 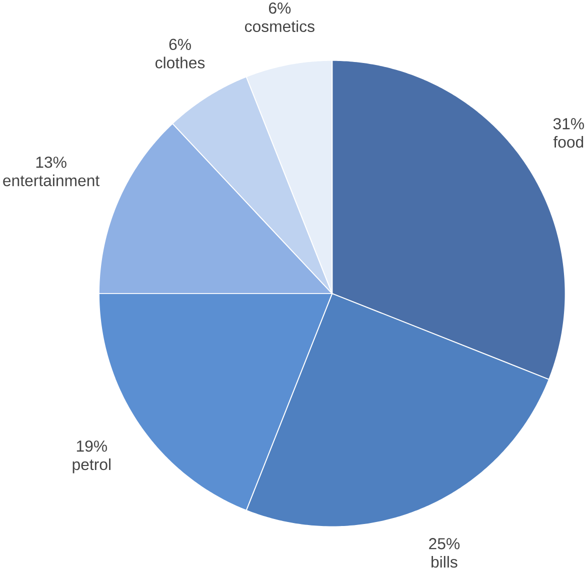 What do you see at coordinates (445, 562) in the screenshot?
I see `slice-label: bills` at bounding box center [445, 562].